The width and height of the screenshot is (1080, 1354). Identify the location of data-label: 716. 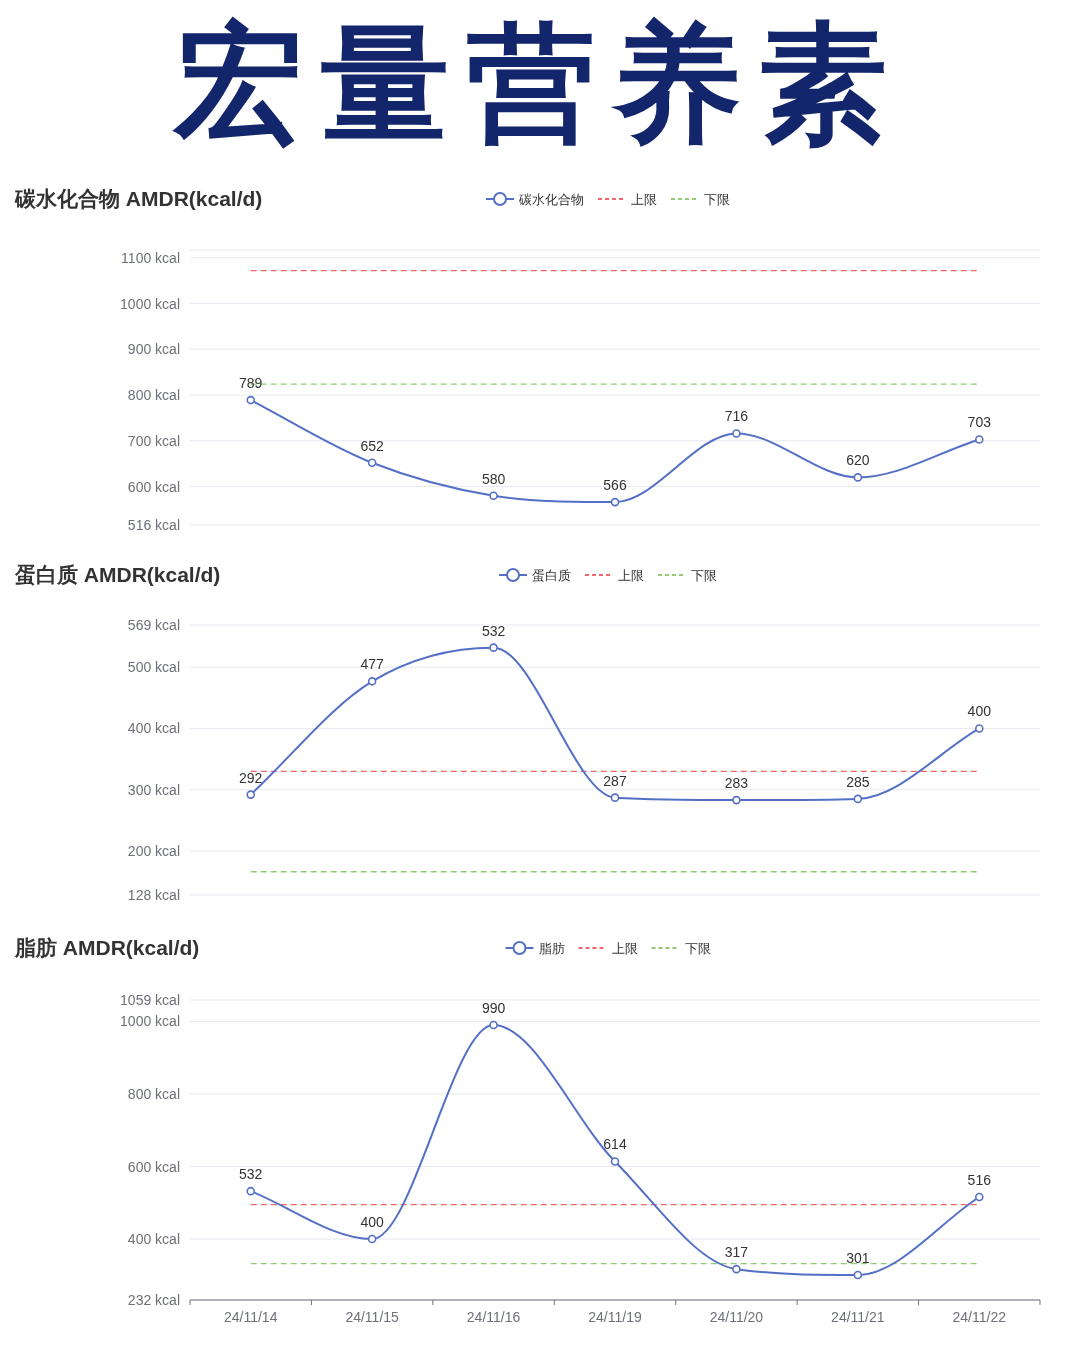
(736, 416).